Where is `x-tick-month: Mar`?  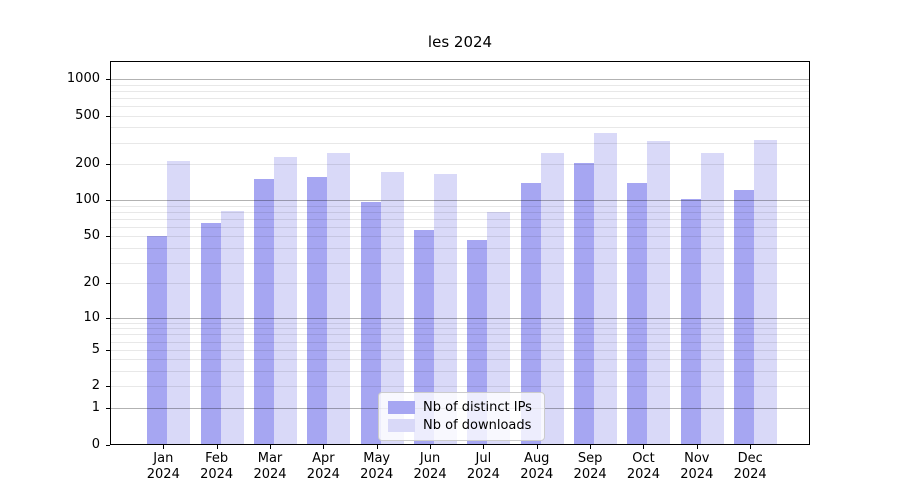
x-tick-month: Mar is located at coordinates (270, 458).